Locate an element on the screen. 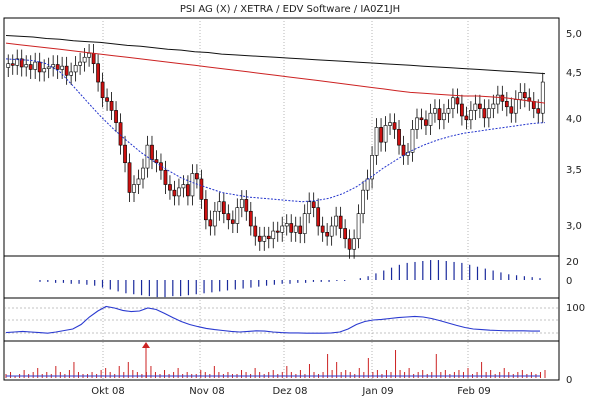 This screenshot has width=600, height=400. ma-mid-line is located at coordinates (275, 73).